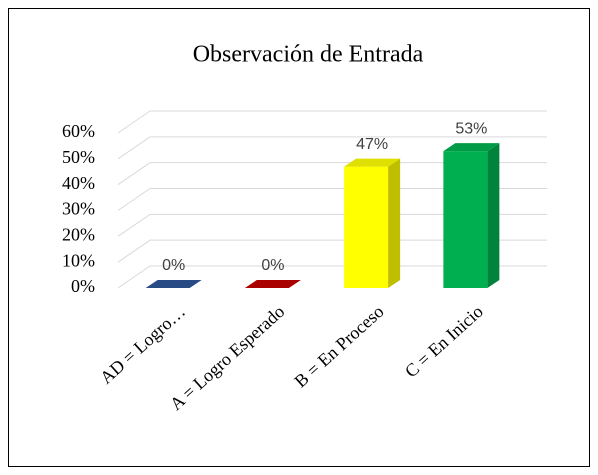  What do you see at coordinates (372, 144) in the screenshot?
I see `data-label: 47%` at bounding box center [372, 144].